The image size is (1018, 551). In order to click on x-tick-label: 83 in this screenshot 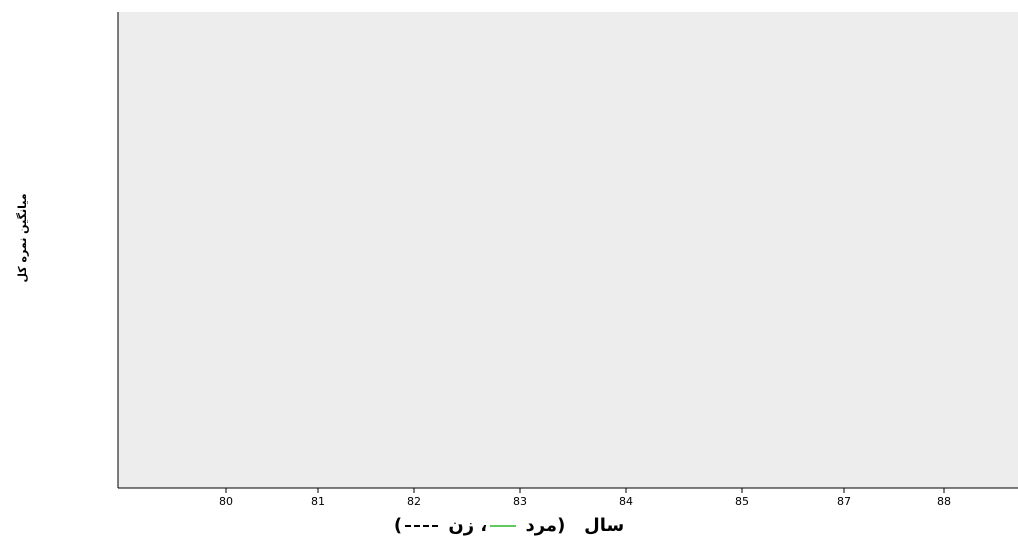, I will do `click(520, 501)`.